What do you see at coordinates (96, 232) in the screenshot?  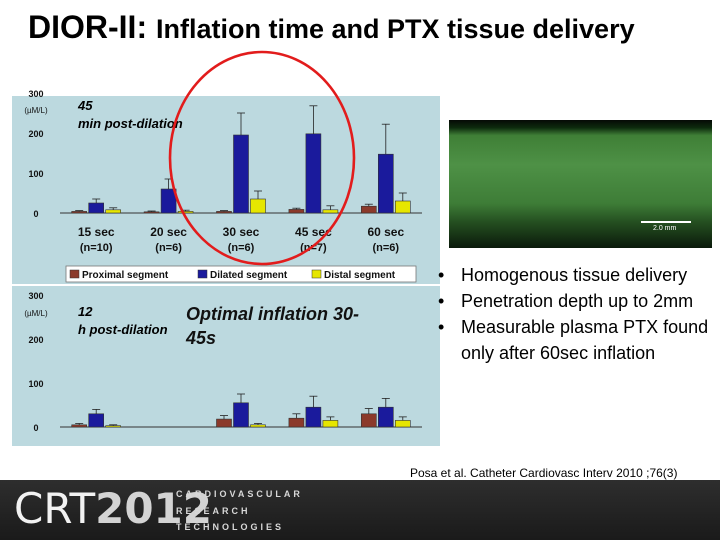 I see `x-tick-label: 15 sec` at bounding box center [96, 232].